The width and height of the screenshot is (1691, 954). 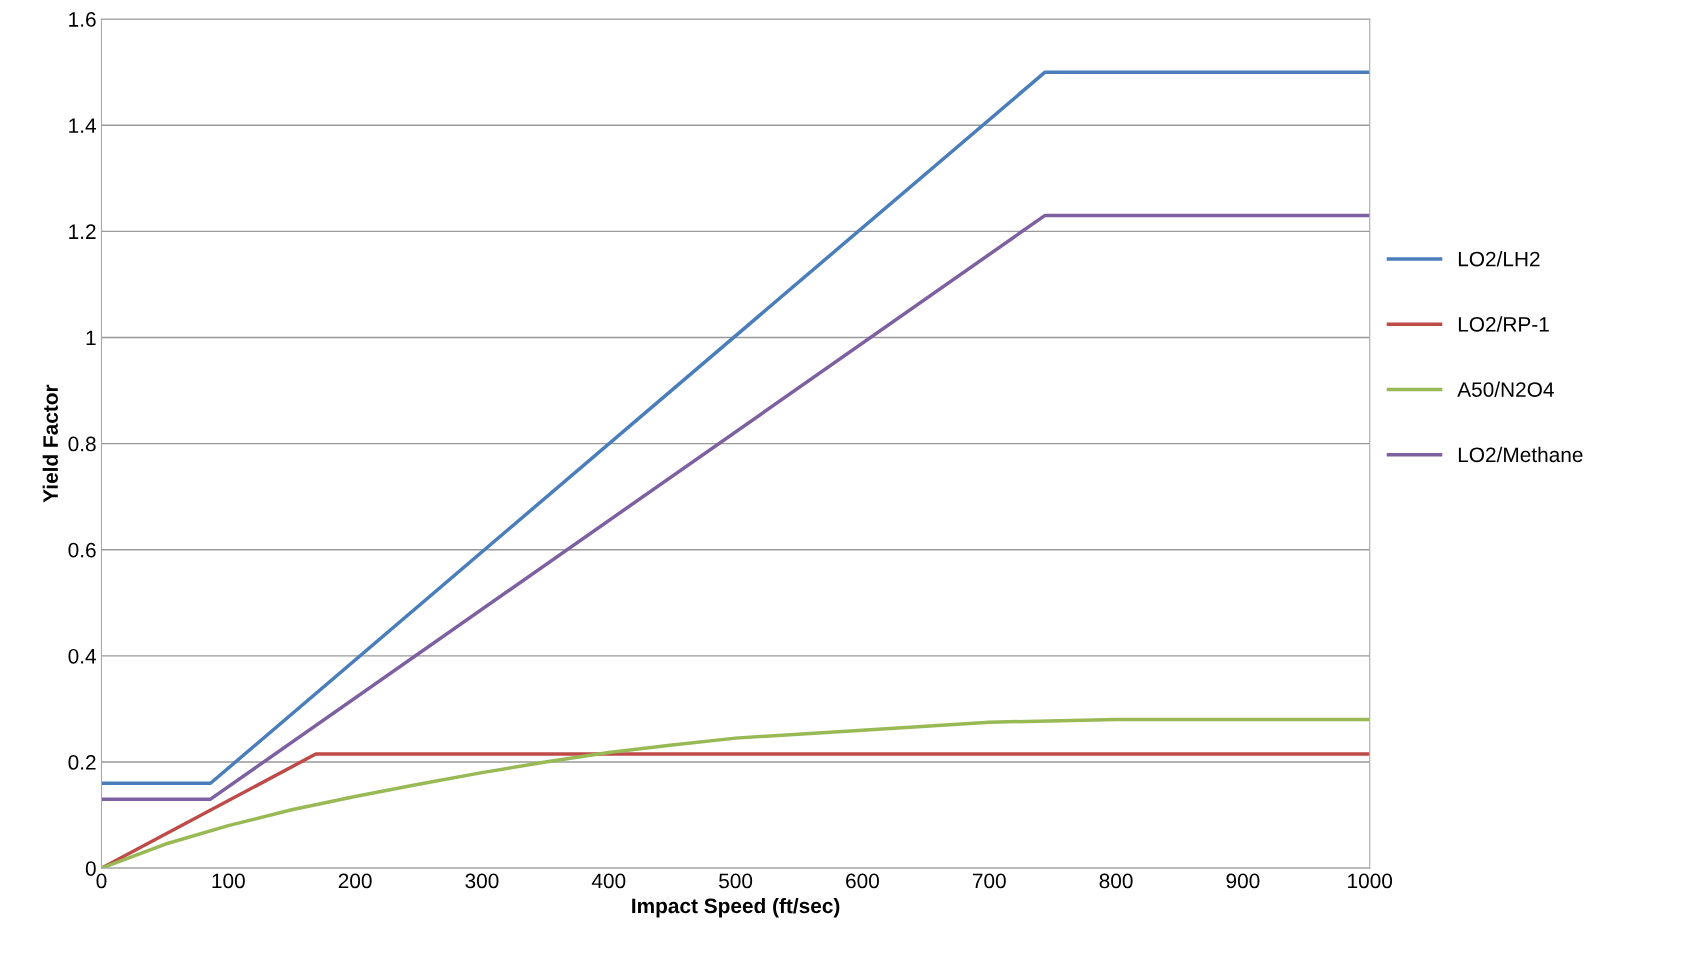 I want to click on x-tick-label: 600, so click(x=862, y=881).